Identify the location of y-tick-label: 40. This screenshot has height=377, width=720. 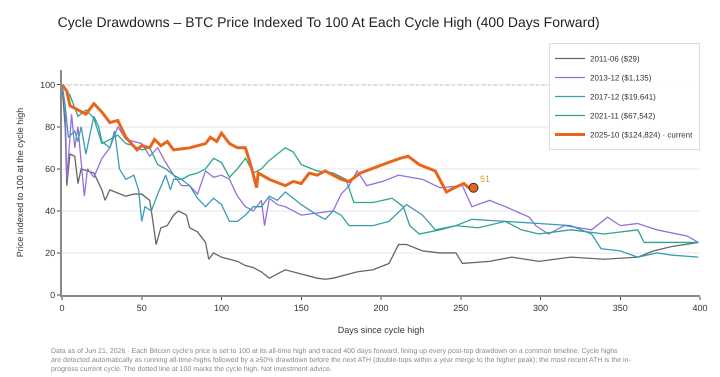
(50, 211).